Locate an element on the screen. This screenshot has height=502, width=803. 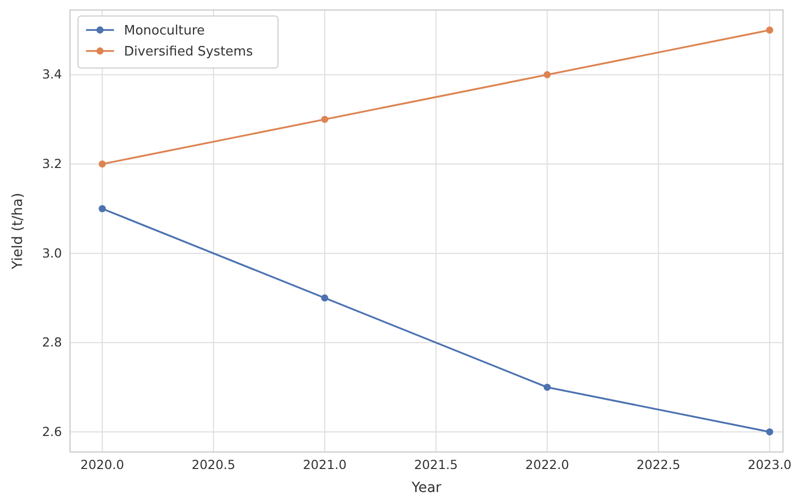
legend-label: Monoculture is located at coordinates (164, 31).